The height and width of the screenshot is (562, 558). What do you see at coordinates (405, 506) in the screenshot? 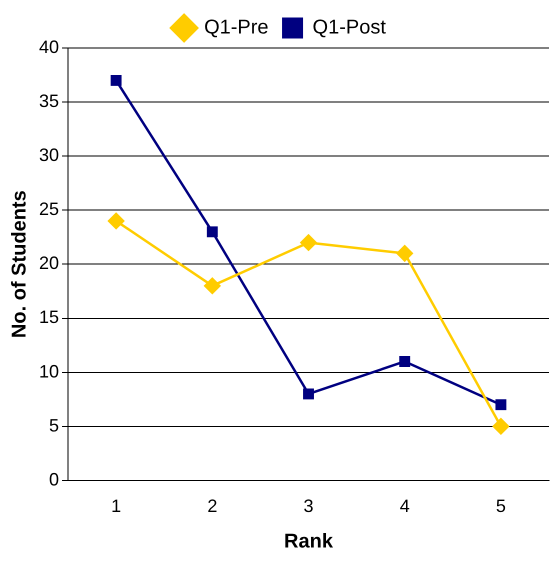
I see `x-tick-label: 4` at bounding box center [405, 506].